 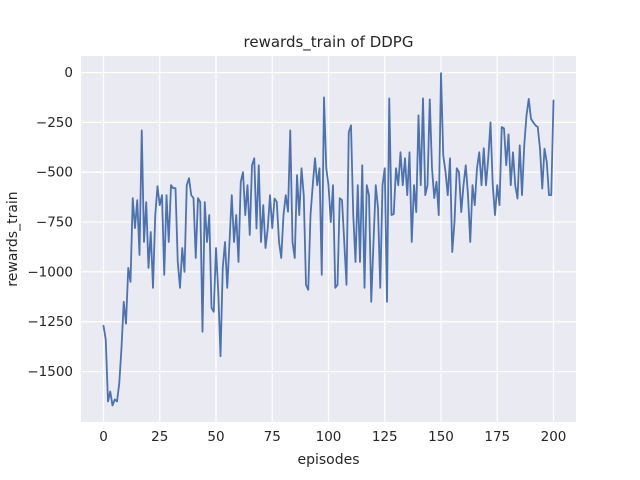 I want to click on y-tick-label: −500, so click(x=54, y=173).